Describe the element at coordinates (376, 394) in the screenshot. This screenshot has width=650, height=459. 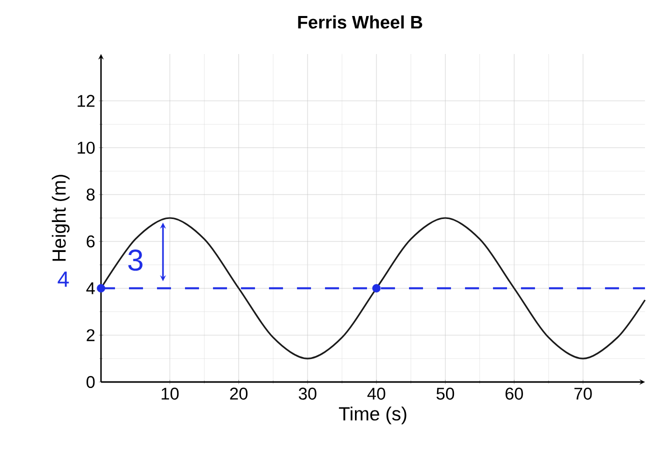
I see `x-tick-label: 40` at that location.